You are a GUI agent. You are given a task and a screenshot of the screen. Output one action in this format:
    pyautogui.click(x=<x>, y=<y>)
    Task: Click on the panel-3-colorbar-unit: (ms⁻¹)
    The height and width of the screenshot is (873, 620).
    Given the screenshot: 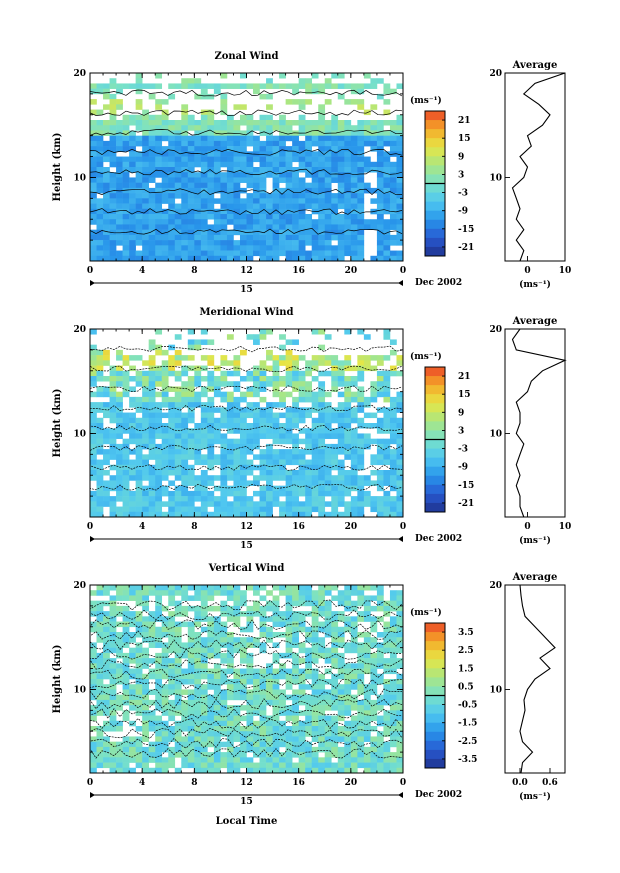 What is the action you would take?
    pyautogui.click(x=426, y=612)
    